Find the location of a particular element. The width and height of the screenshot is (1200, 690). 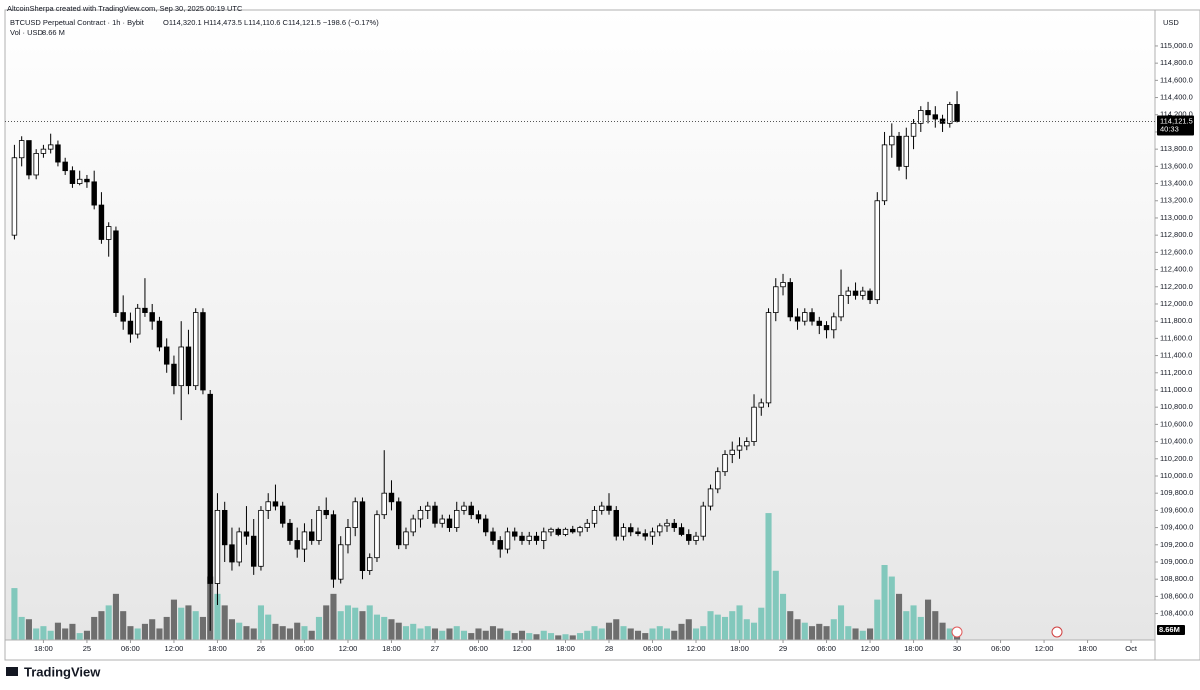

y-tick-label: 109,000.0 is located at coordinates (1176, 561).